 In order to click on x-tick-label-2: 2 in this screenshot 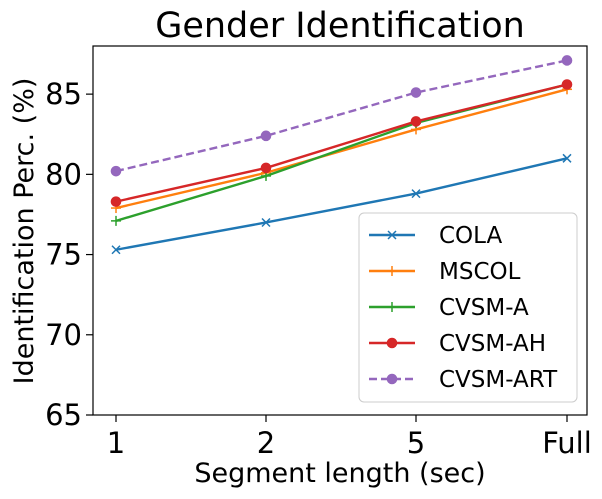, I will do `click(266, 443)`.